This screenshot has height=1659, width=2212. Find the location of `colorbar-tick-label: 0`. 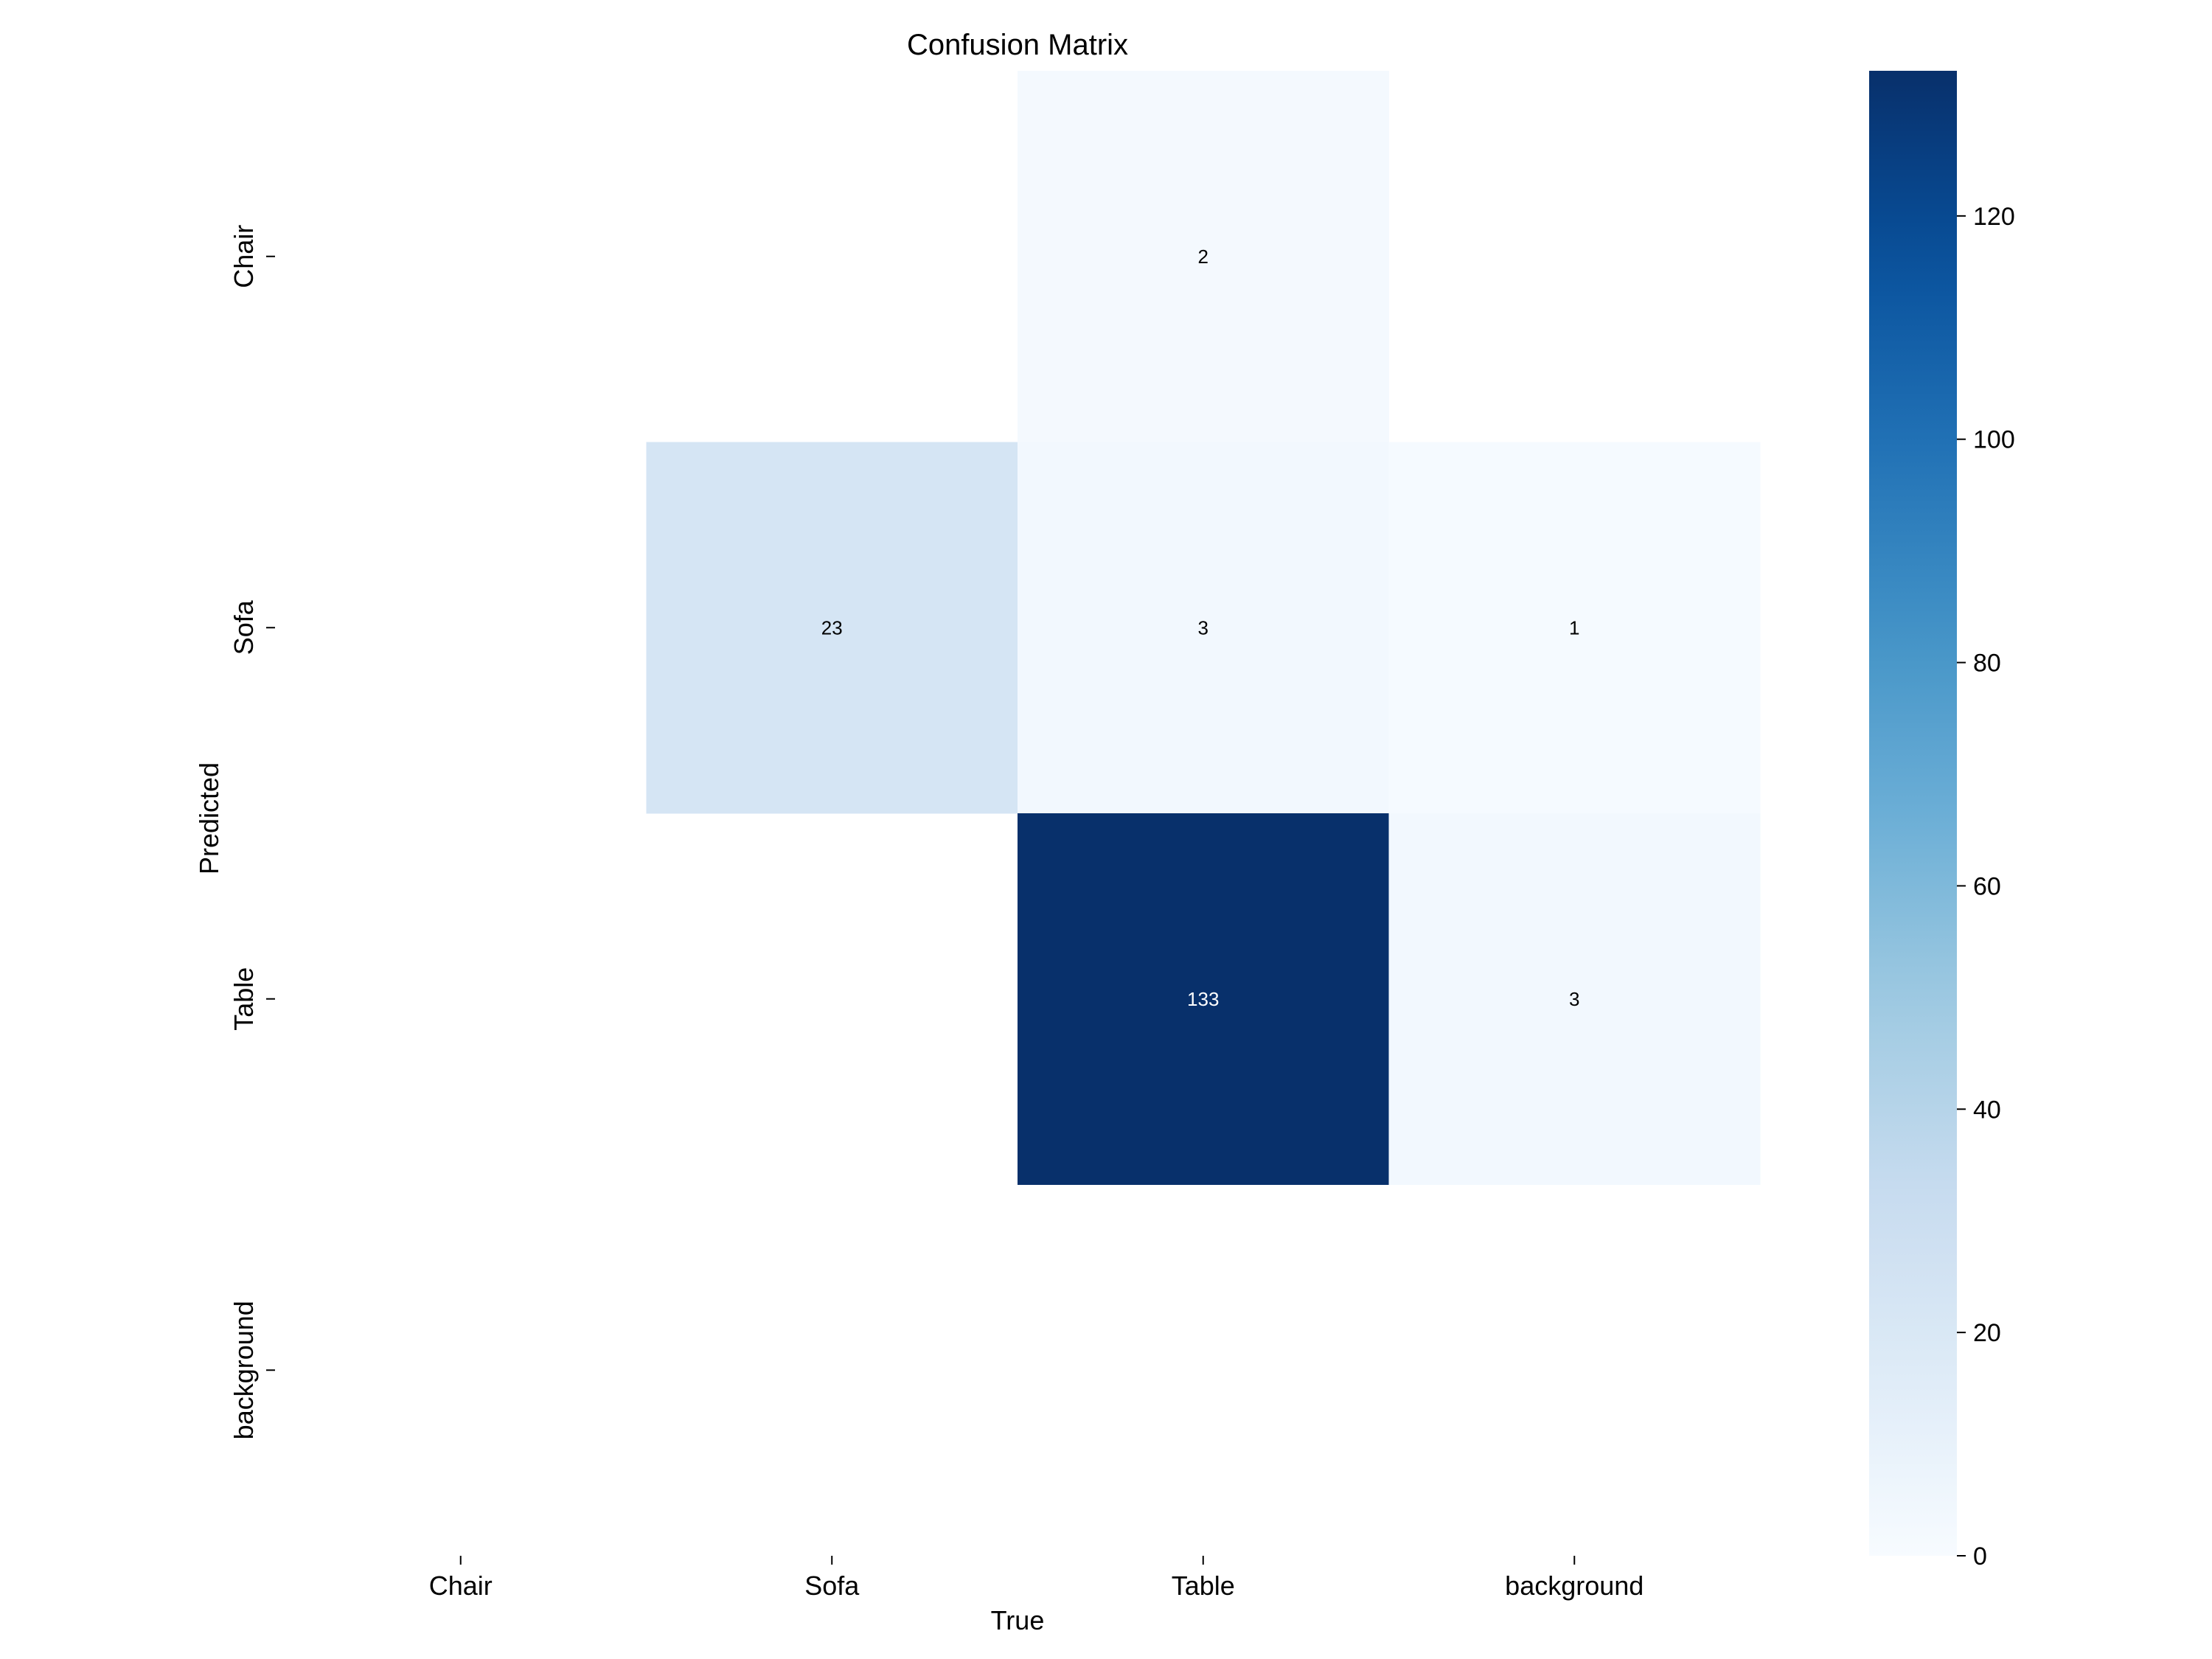

colorbar-tick-label: 0 is located at coordinates (1980, 1557).